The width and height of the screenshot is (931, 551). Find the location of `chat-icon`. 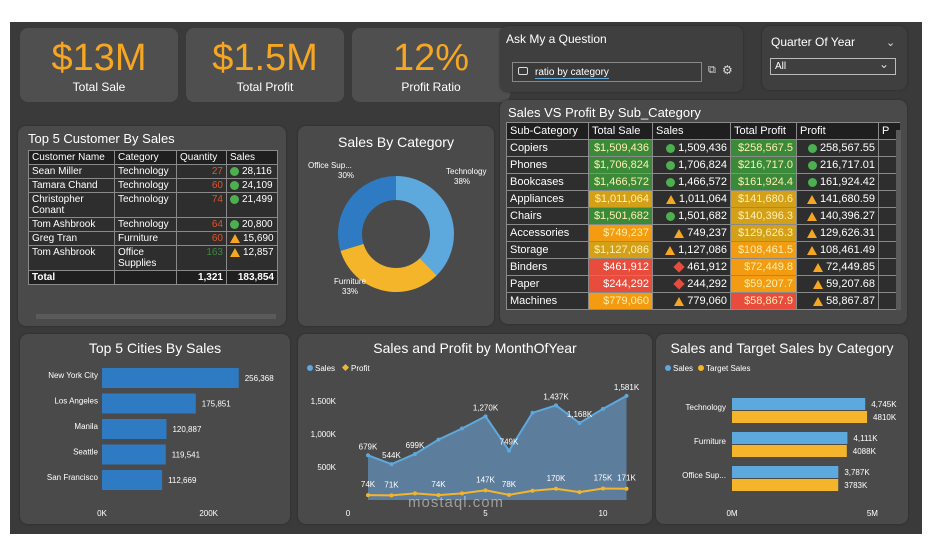

chat-icon is located at coordinates (523, 71).